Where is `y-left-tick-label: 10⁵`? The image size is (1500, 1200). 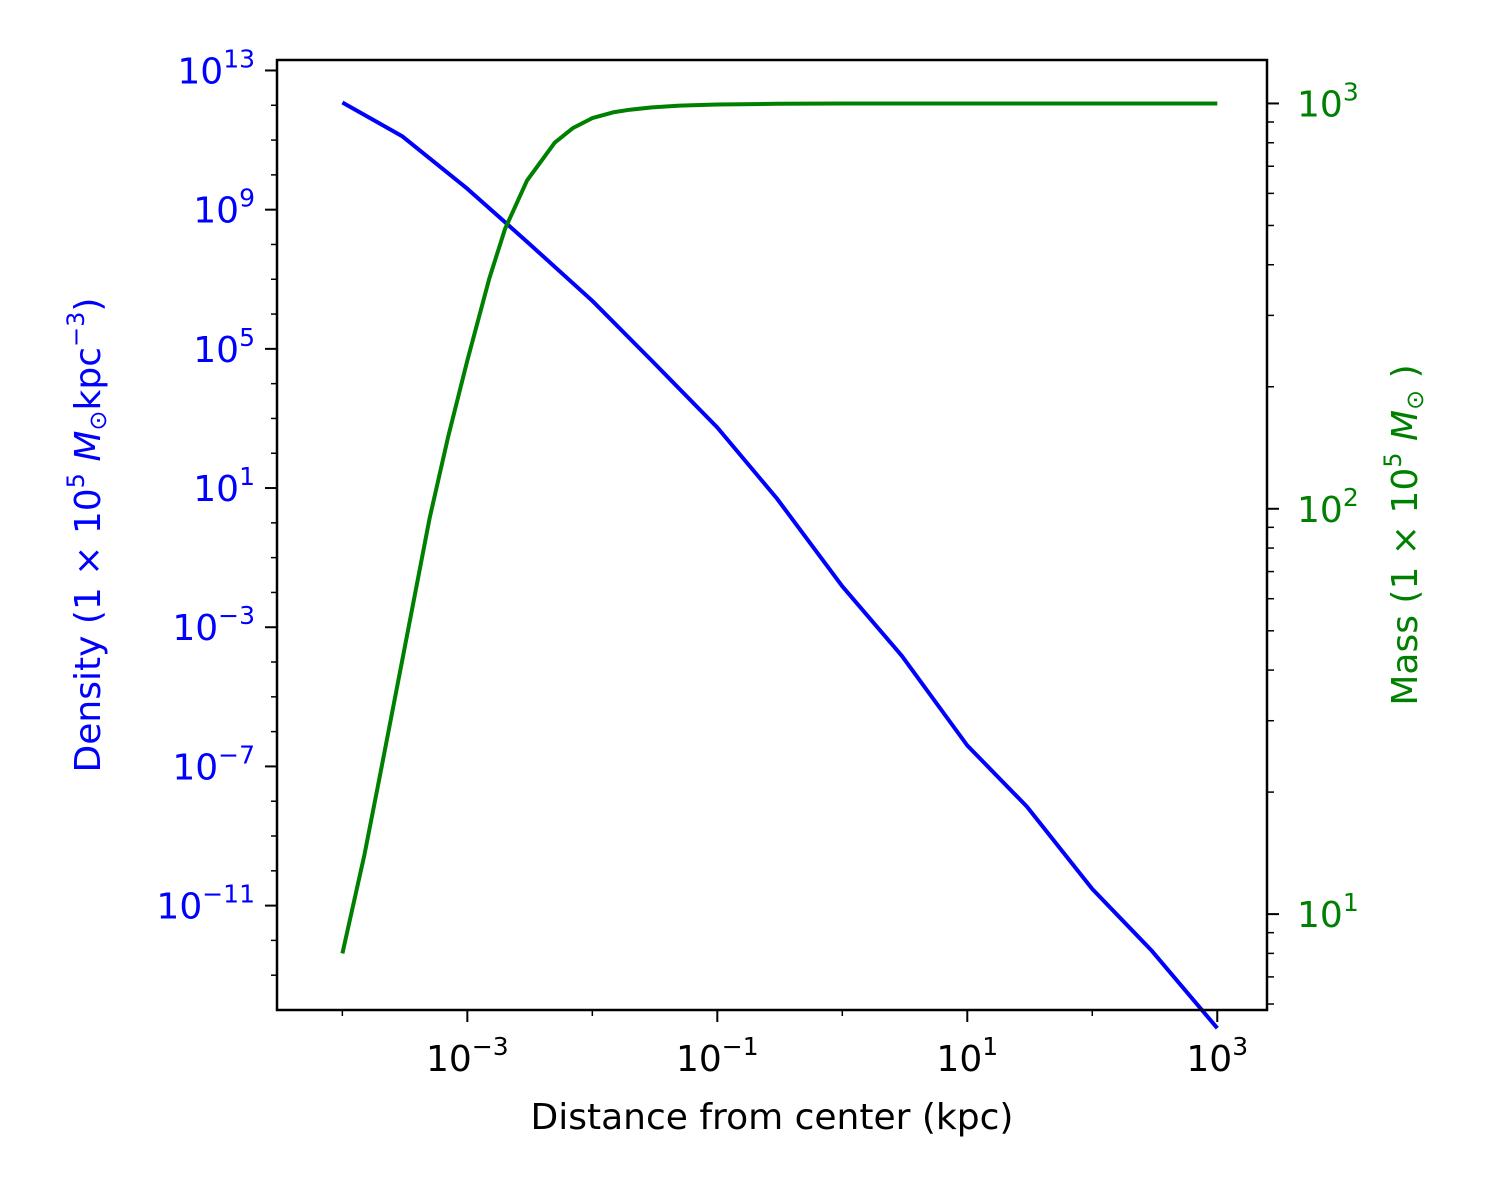
y-left-tick-label: 10⁵ is located at coordinates (224, 347).